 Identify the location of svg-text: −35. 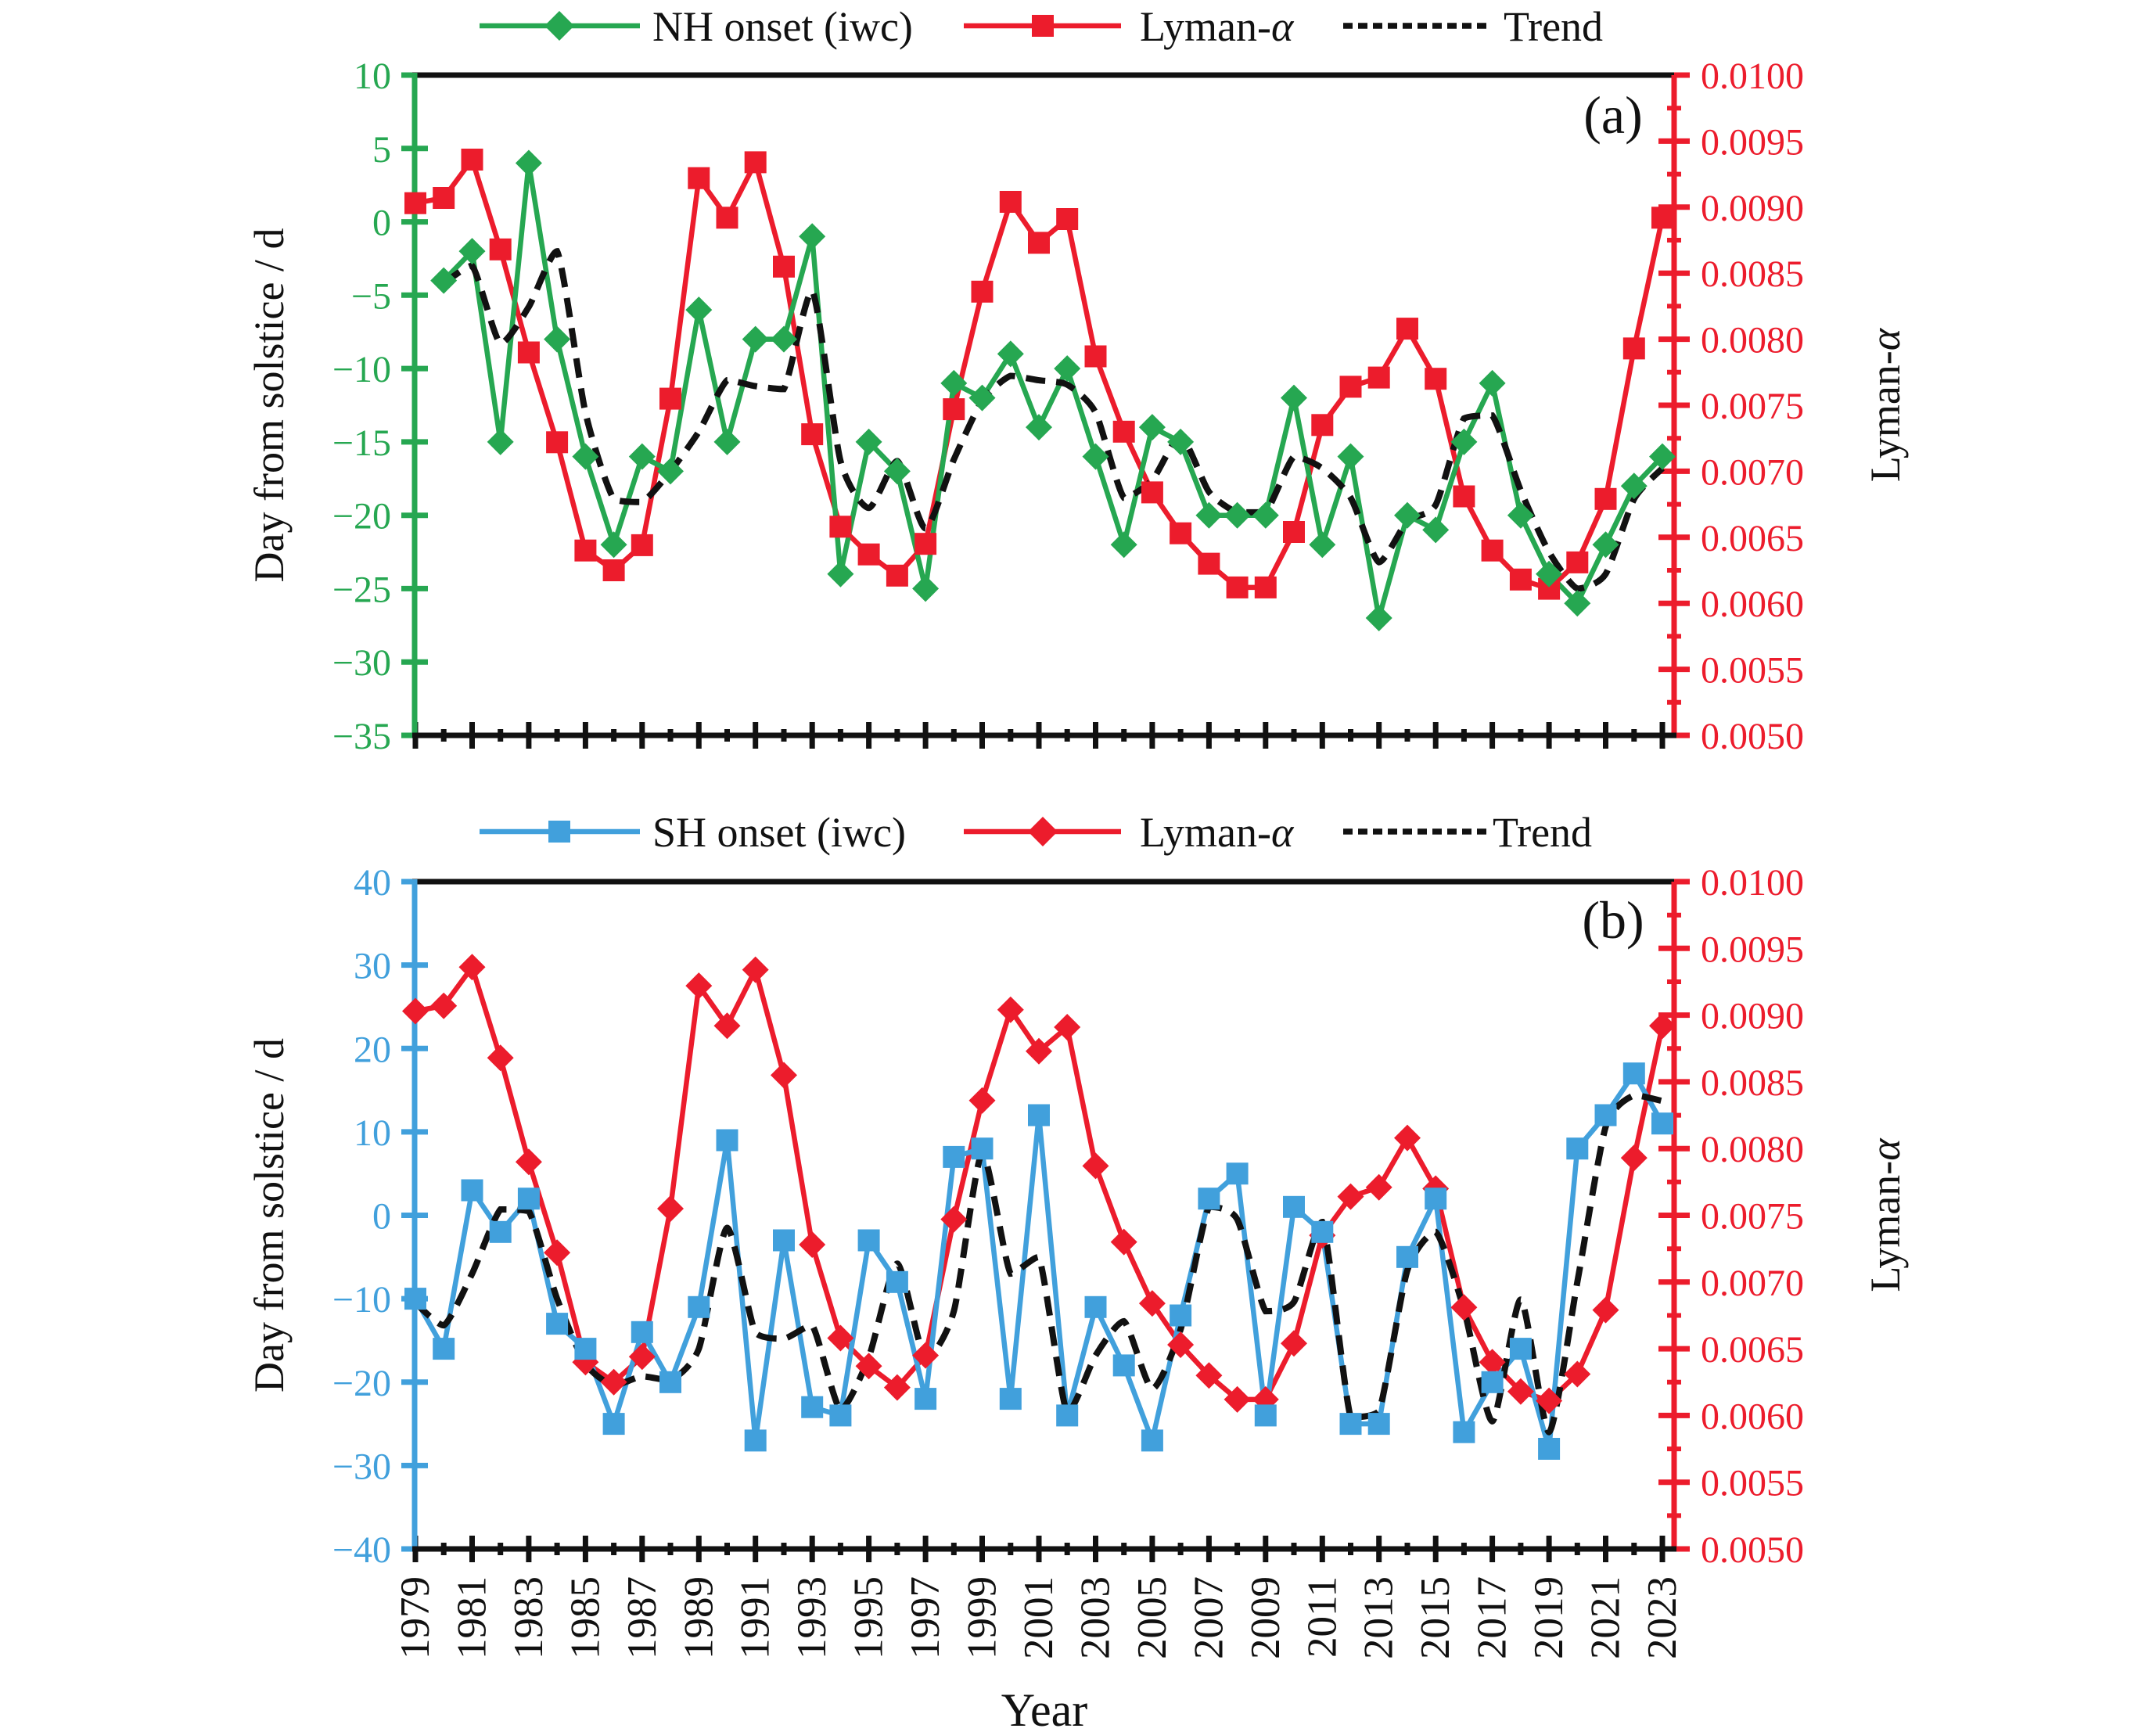
(361, 736).